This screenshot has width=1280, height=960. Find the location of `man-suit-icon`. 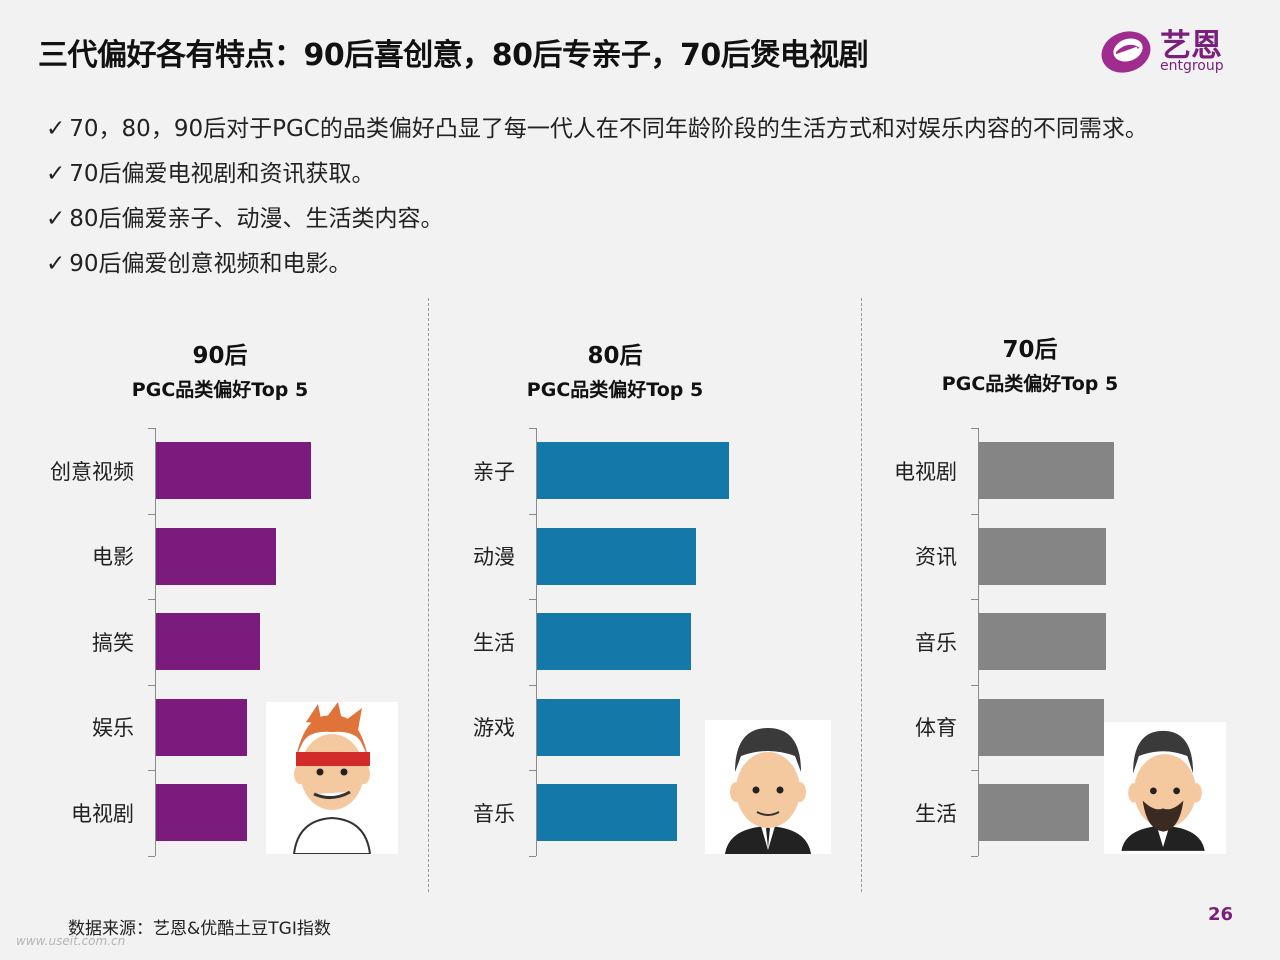

man-suit-icon is located at coordinates (768, 791).